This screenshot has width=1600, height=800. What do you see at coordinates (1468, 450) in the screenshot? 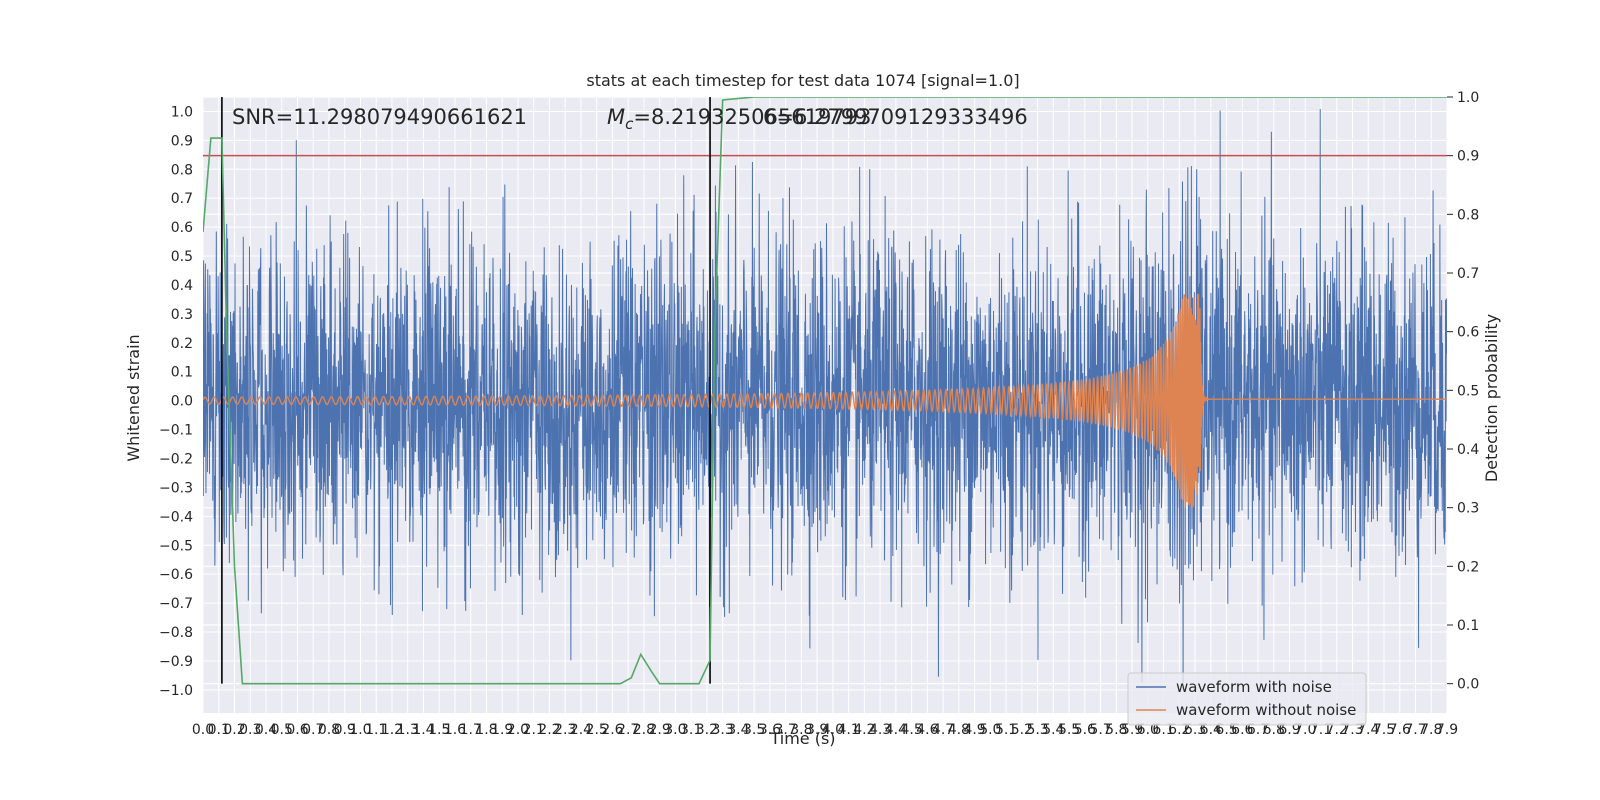
I see `y-tick-label-right: 0.4` at bounding box center [1468, 450].